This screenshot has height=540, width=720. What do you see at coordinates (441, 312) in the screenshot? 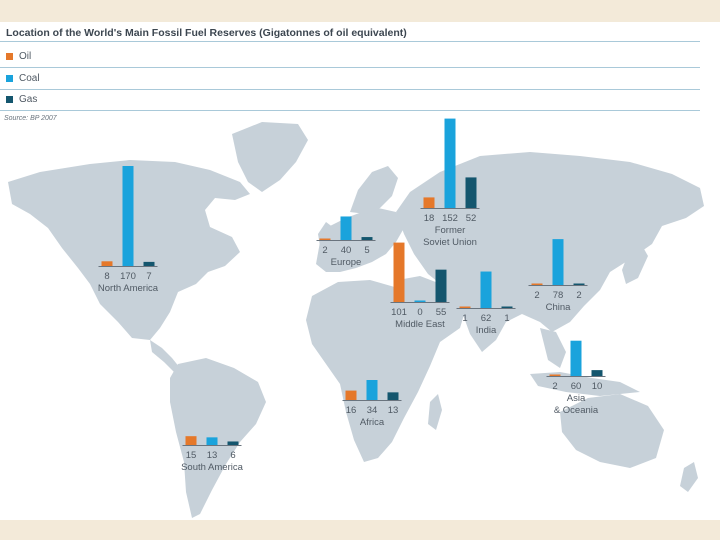
I see `value-label-middle-east-gas: 55` at bounding box center [441, 312].